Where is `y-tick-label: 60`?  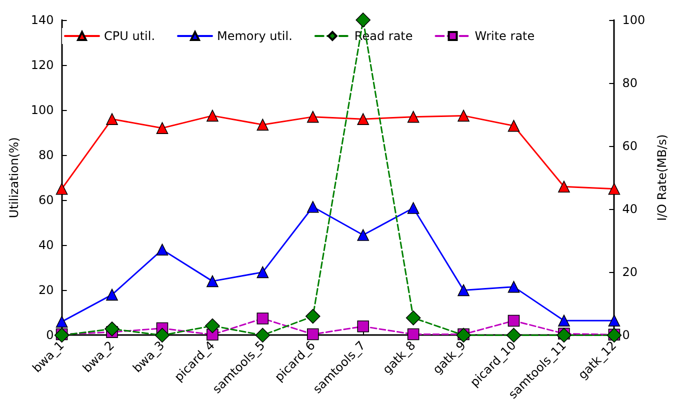 y-tick-label: 60 is located at coordinates (46, 200).